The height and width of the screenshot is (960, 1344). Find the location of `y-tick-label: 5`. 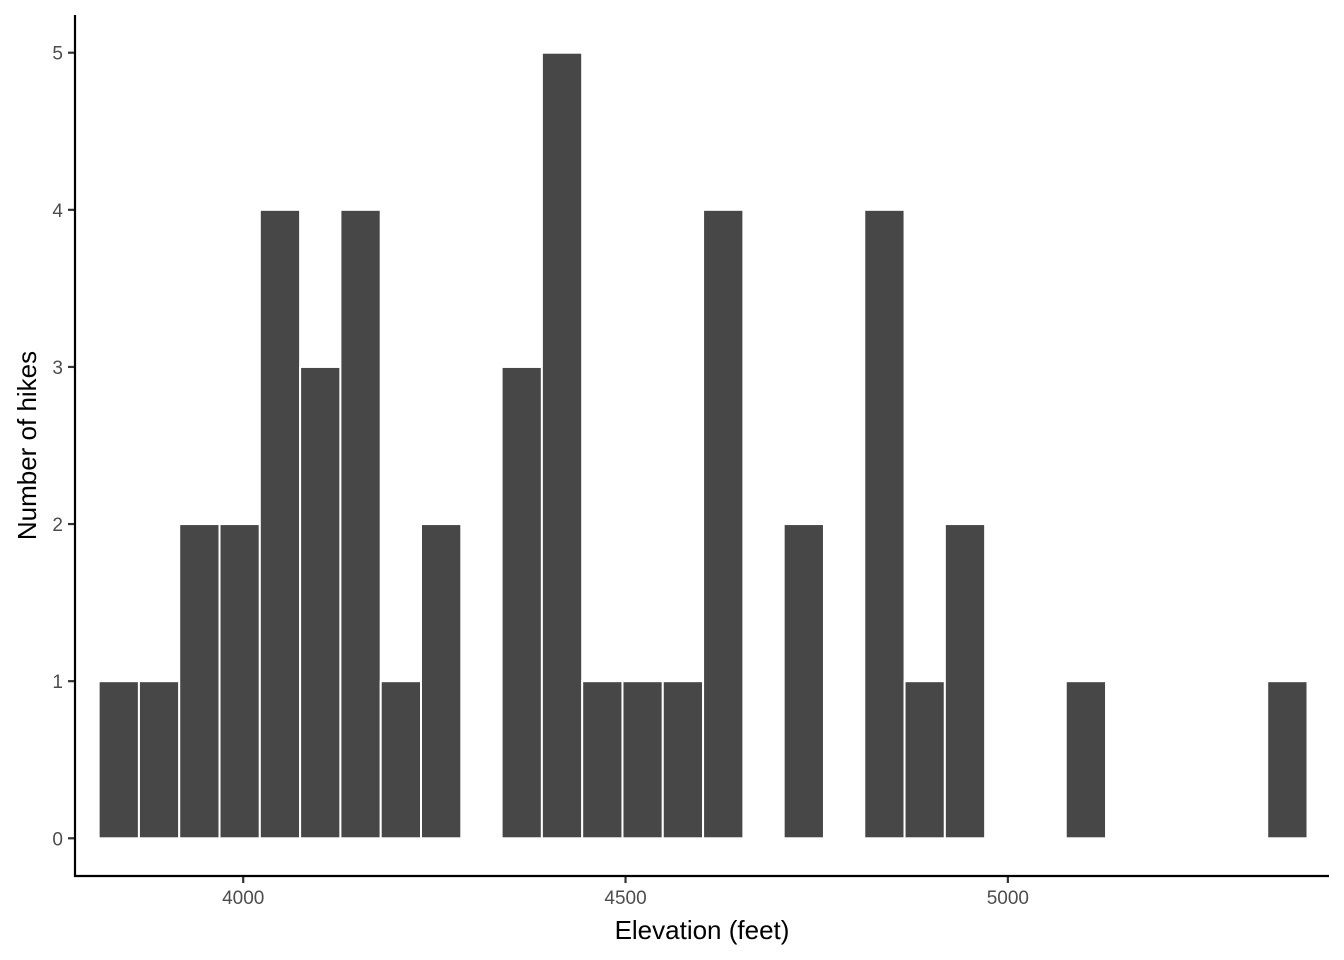

y-tick-label: 5 is located at coordinates (57, 54).